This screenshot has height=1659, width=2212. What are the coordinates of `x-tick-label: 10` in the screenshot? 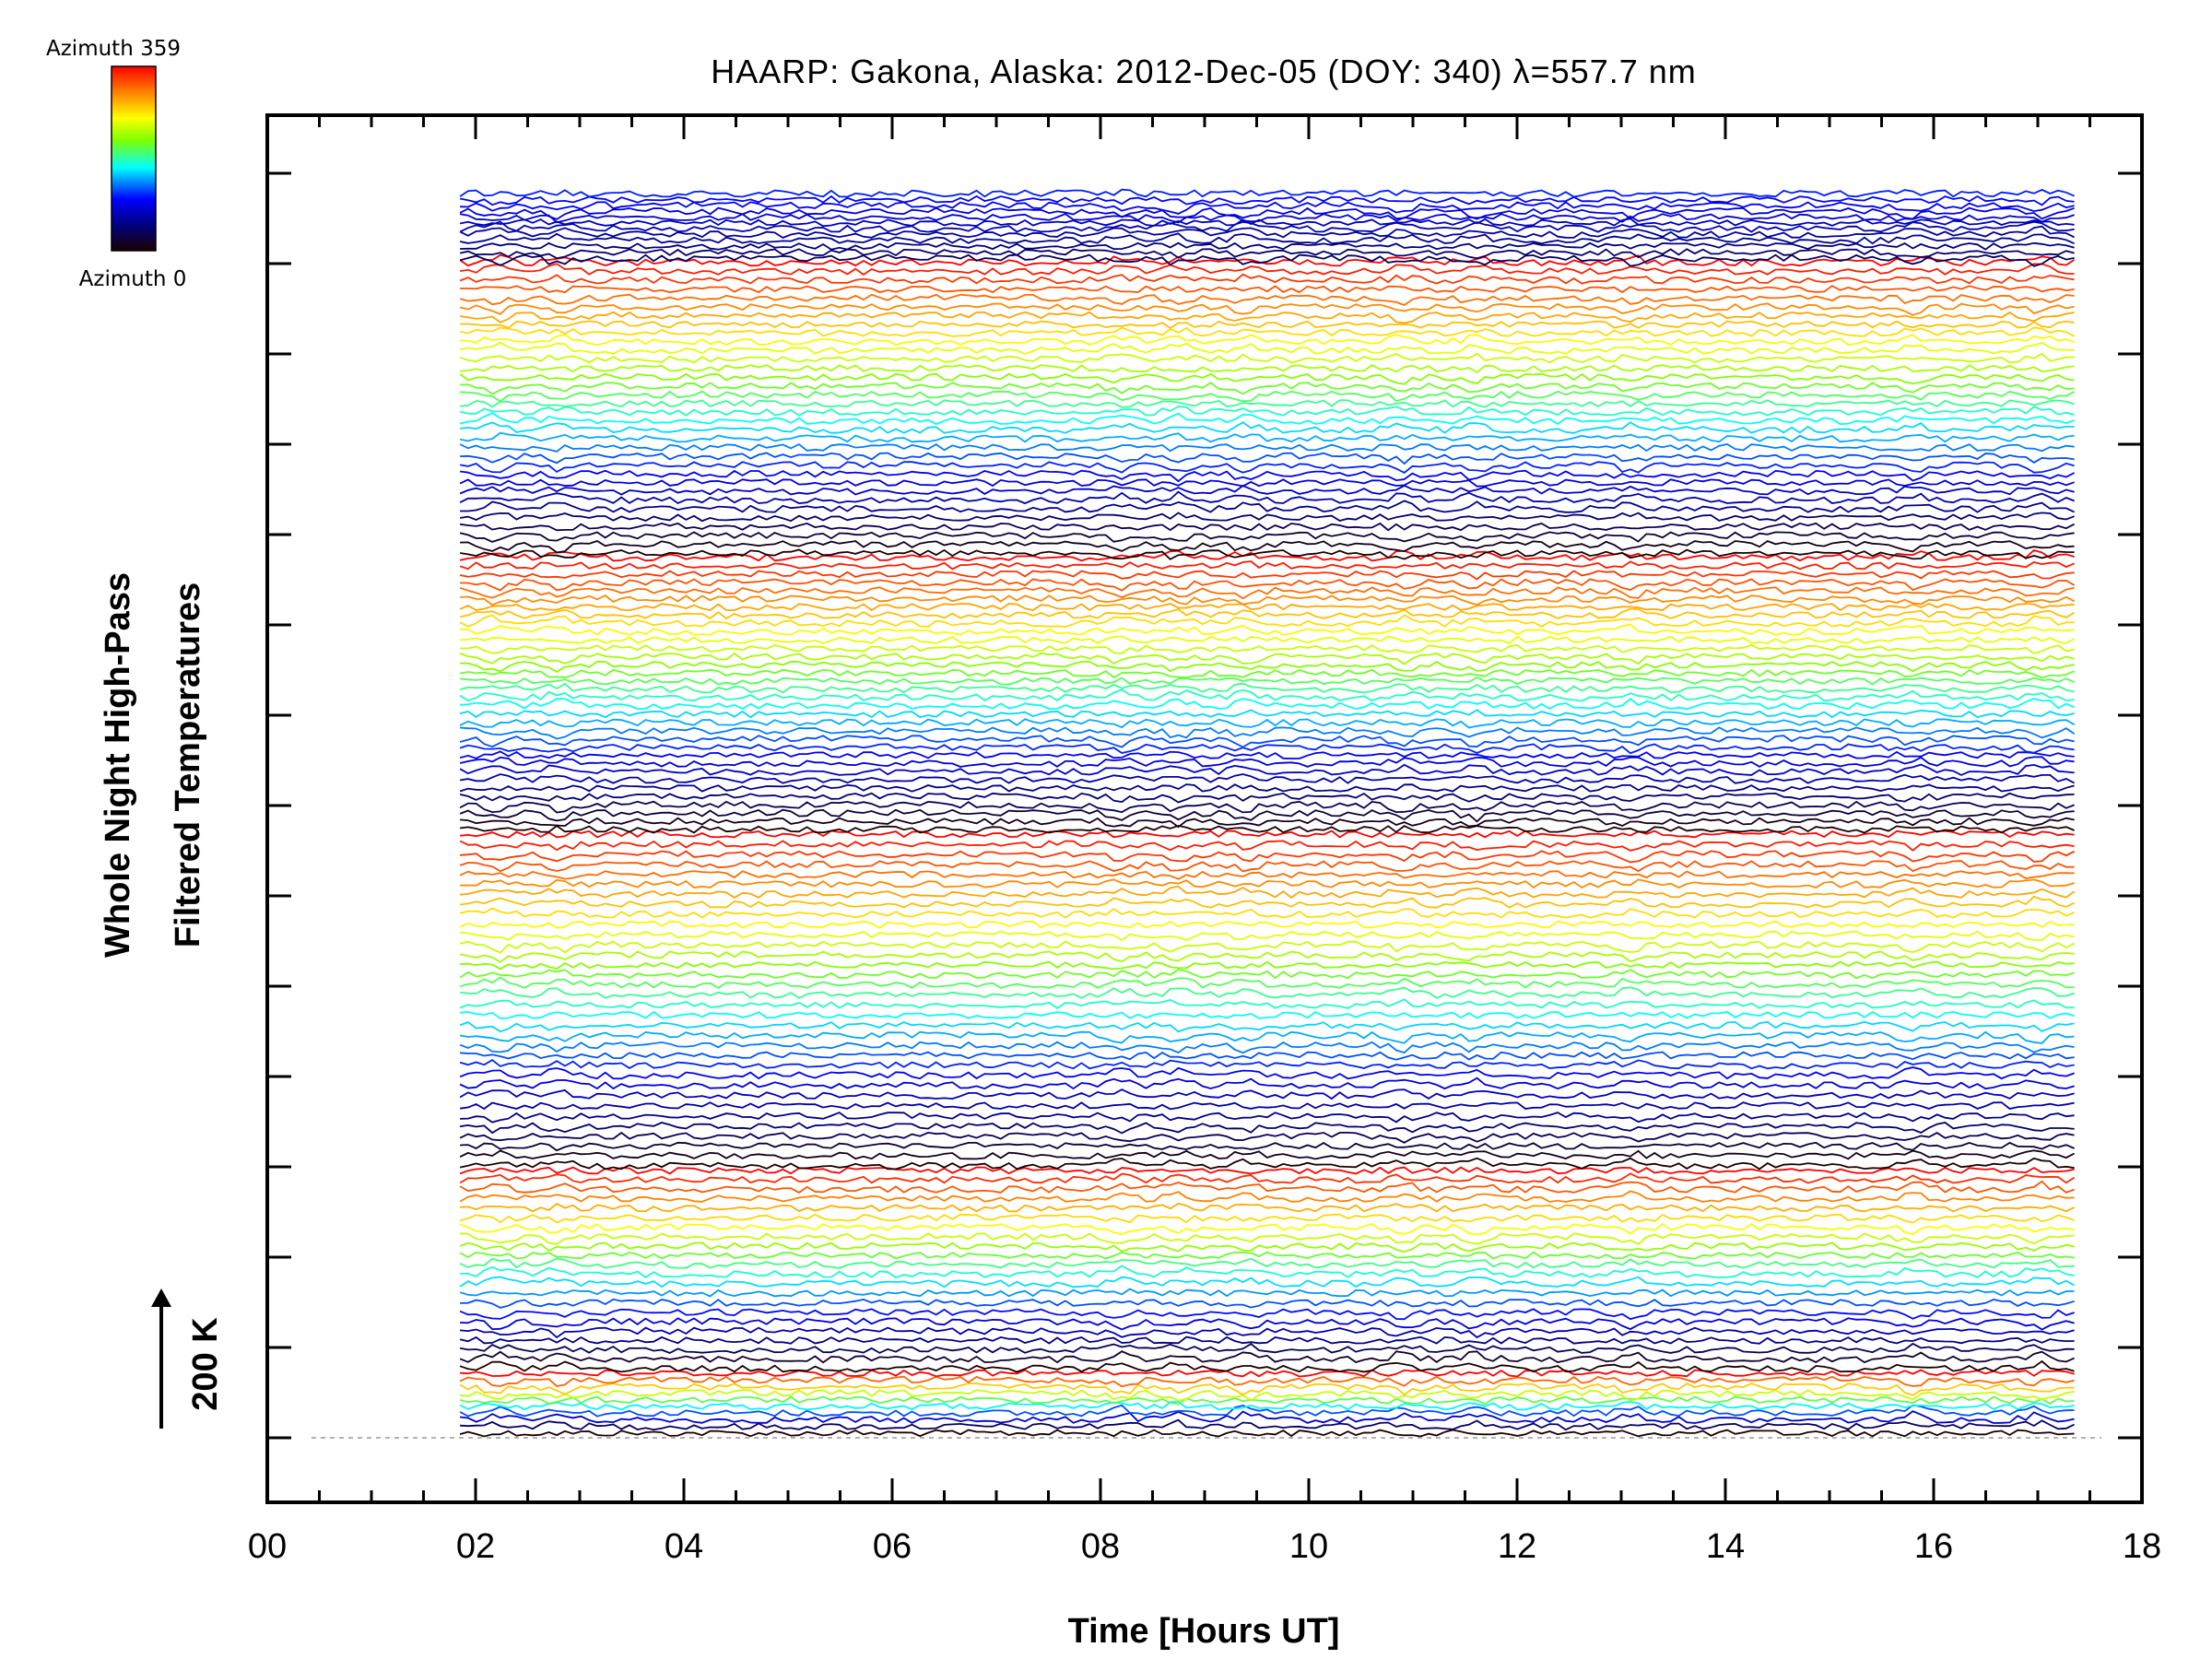 It's located at (1308, 1546).